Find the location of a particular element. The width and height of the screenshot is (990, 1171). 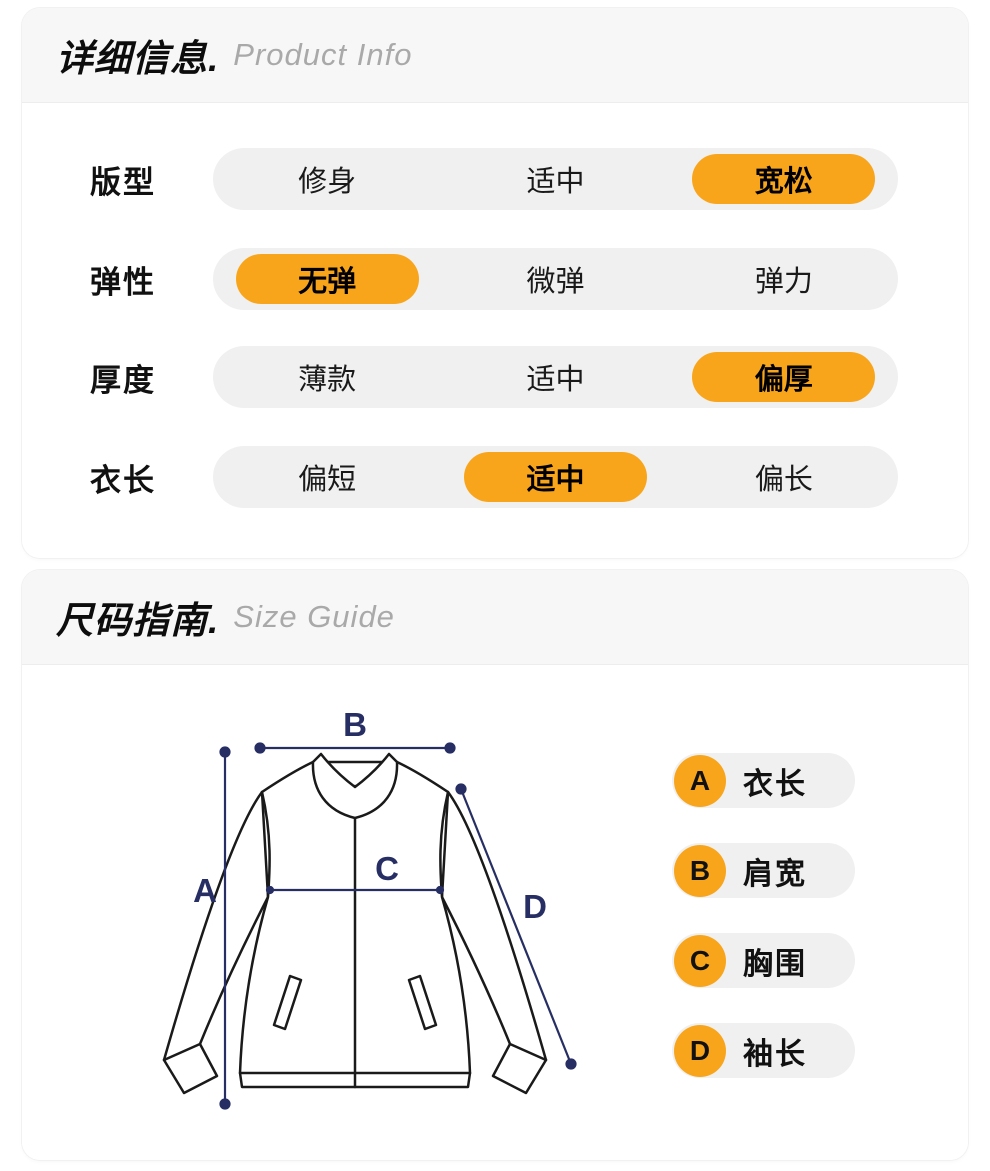

attribute-options-track: 修身 适中 宽松 is located at coordinates (555, 179).